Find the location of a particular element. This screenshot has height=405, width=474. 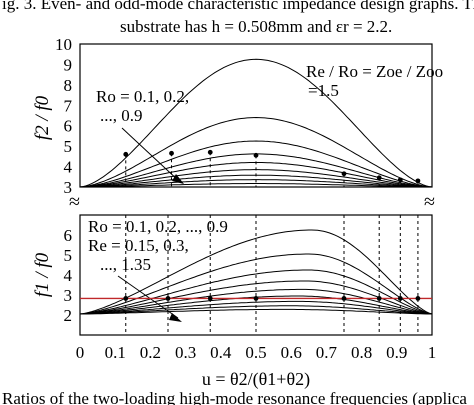

top-y-tick-label: 8 is located at coordinates (68, 85).